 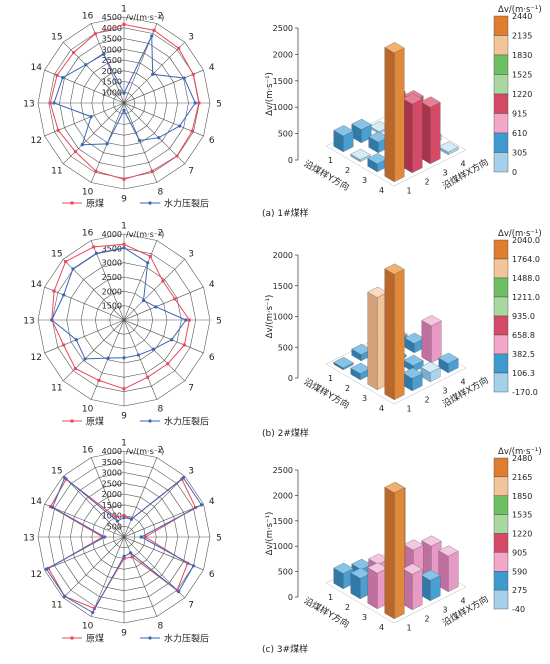 I want to click on colorbar-label: -40, so click(x=518, y=609).